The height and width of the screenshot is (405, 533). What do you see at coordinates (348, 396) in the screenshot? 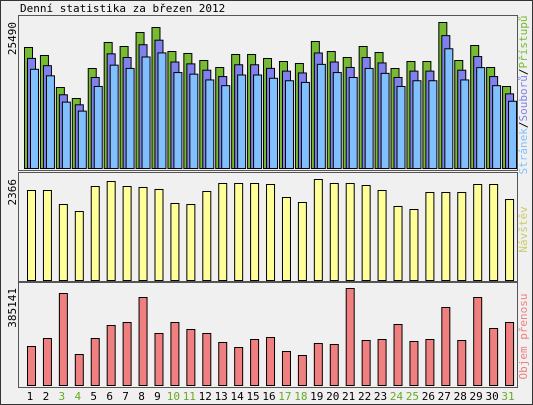
I see `x-tick-label: 21` at bounding box center [348, 396].